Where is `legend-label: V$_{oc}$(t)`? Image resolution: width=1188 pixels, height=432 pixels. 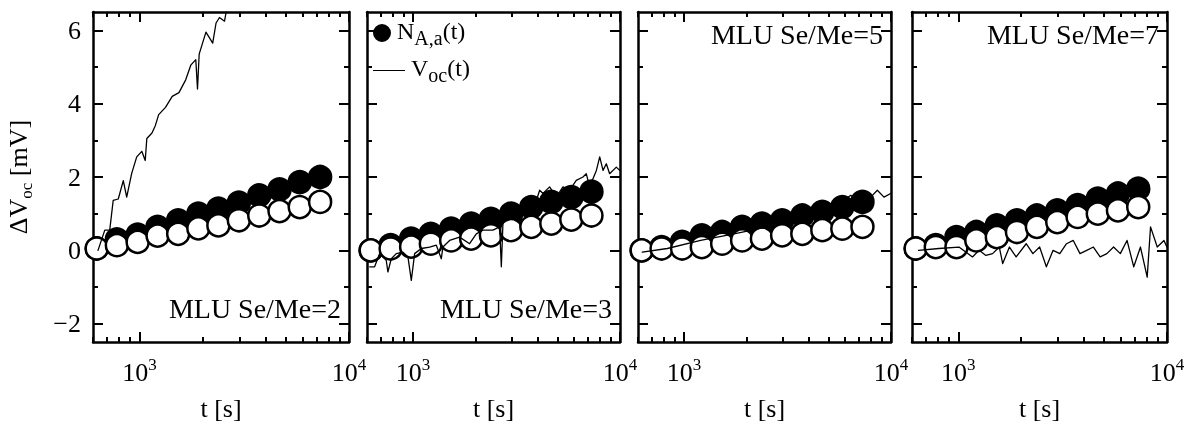 legend-label: V$_{oc}$(t) is located at coordinates (440, 70).